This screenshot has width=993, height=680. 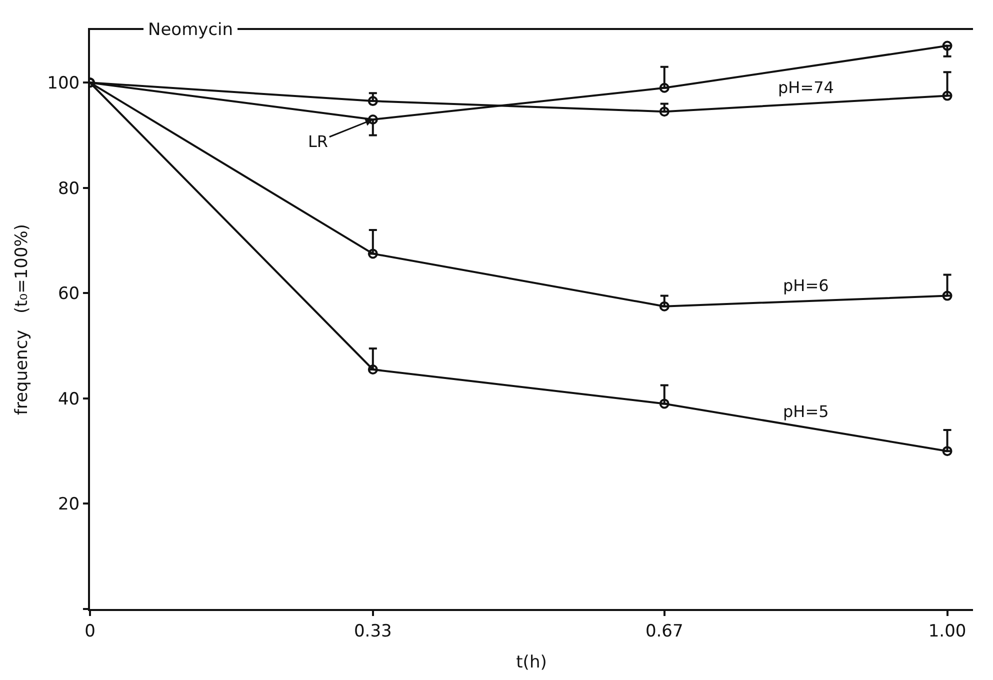 I want to click on series-label: pH=74, so click(x=806, y=87).